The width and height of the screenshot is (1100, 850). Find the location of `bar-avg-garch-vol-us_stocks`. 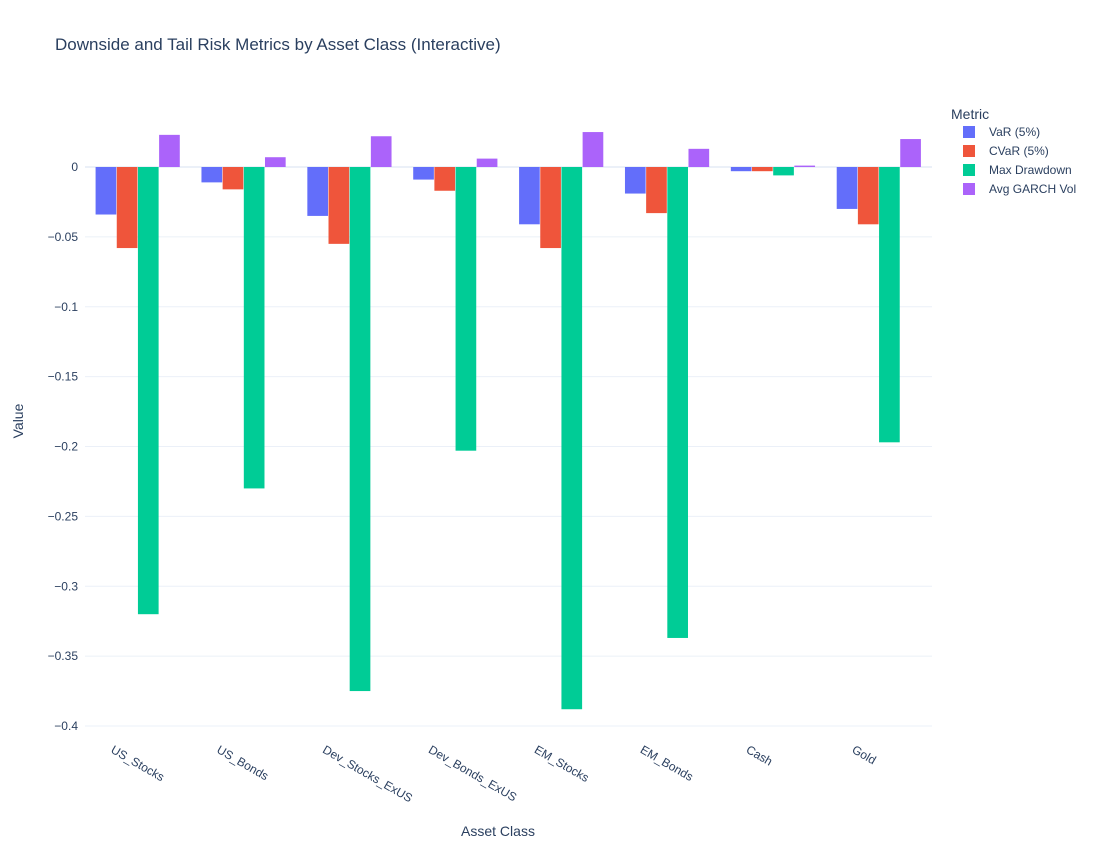

bar-avg-garch-vol-us_stocks is located at coordinates (169, 150).